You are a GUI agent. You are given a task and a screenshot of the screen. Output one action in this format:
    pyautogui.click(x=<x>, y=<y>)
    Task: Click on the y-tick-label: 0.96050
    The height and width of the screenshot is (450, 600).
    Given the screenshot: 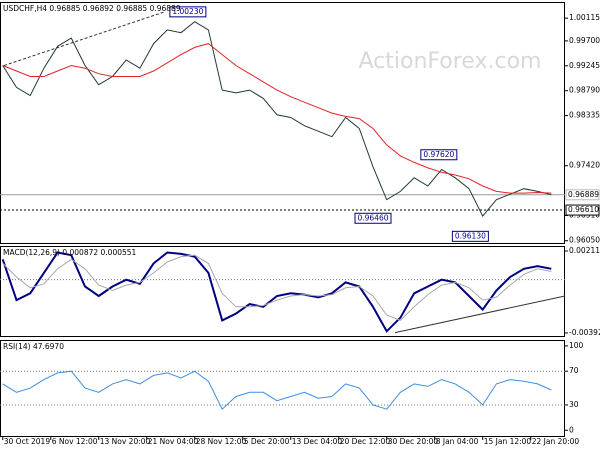 What is the action you would take?
    pyautogui.click(x=584, y=240)
    